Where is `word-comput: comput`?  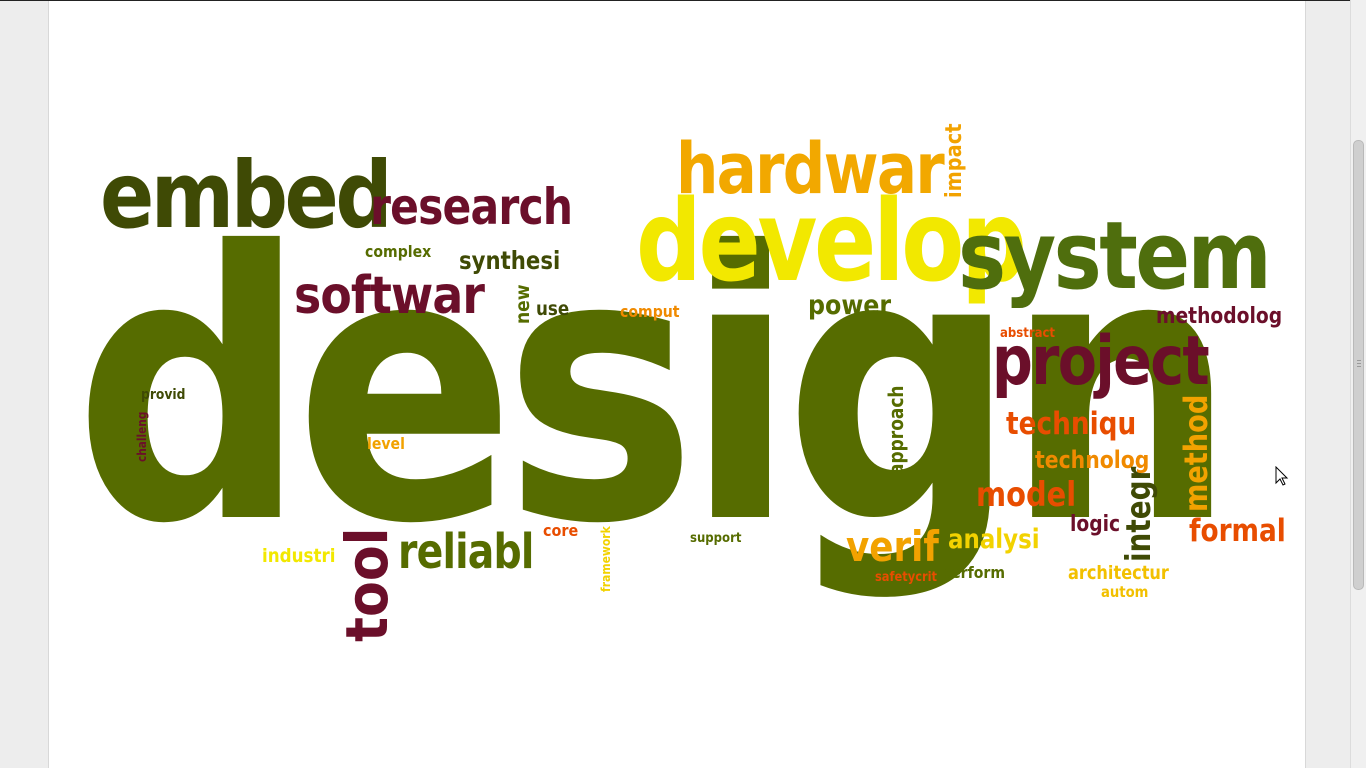 word-comput: comput is located at coordinates (650, 311).